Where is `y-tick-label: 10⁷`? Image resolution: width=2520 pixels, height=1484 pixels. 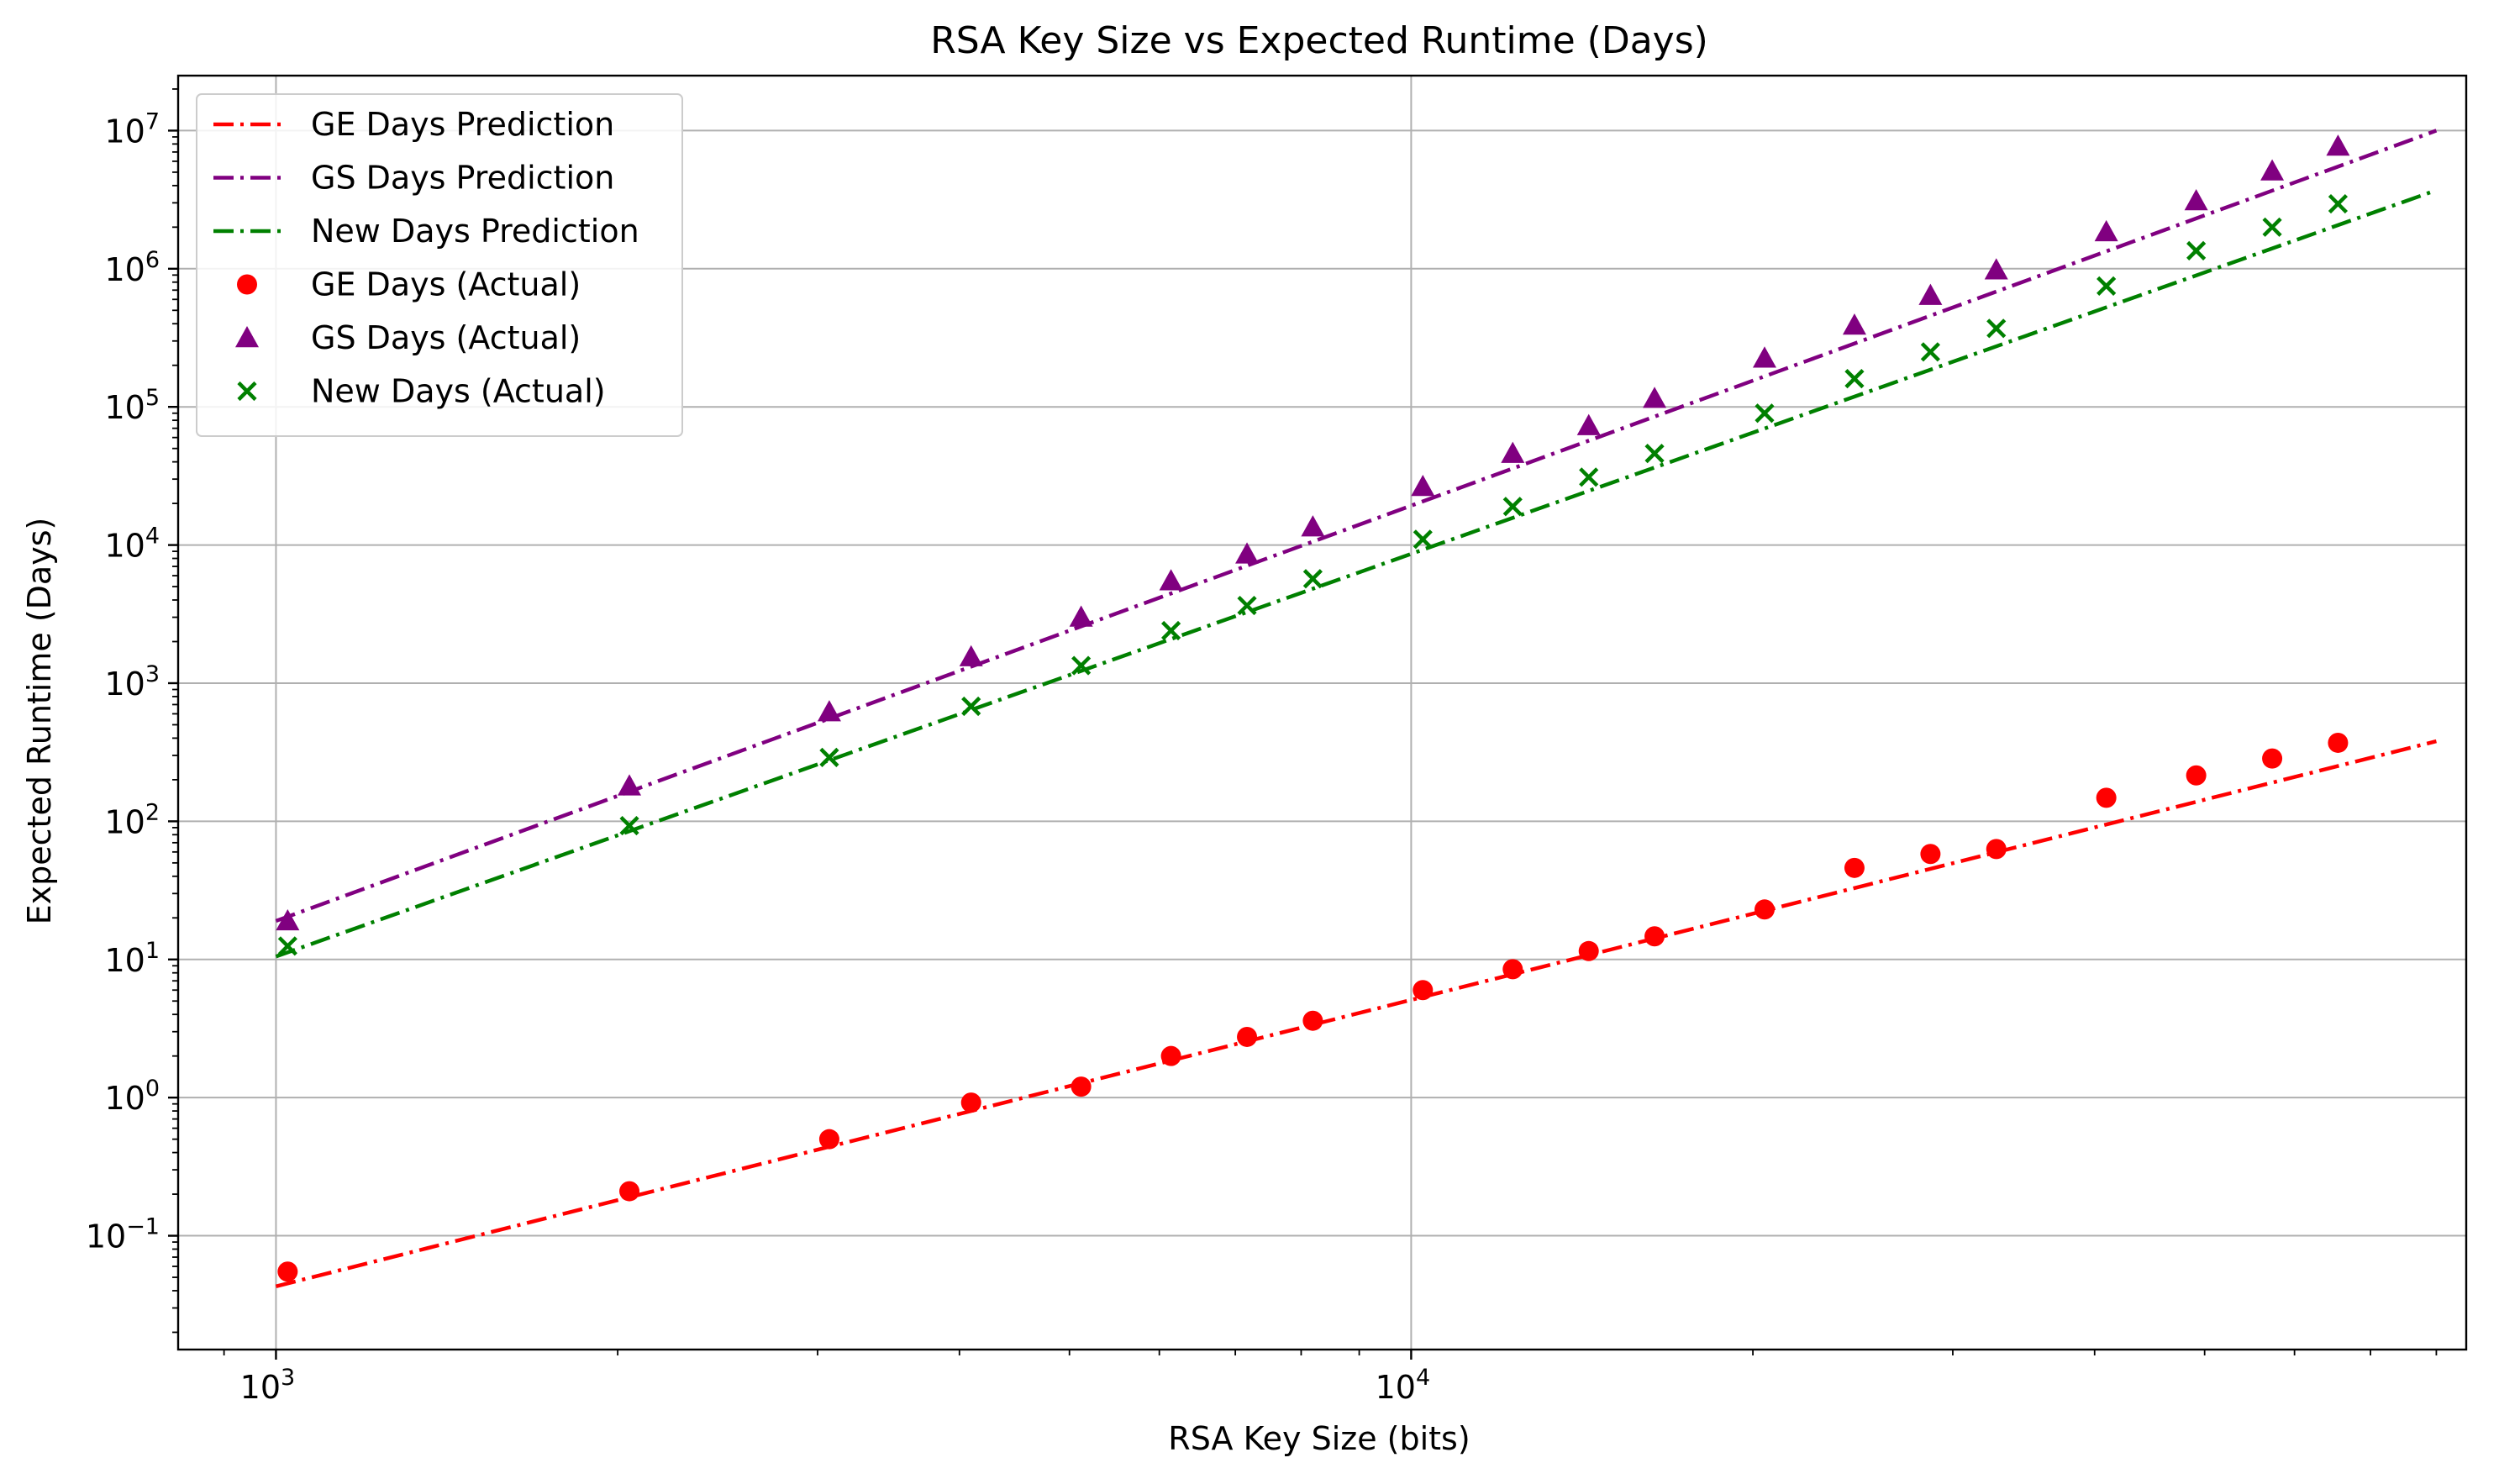
y-tick-label: 10⁷ is located at coordinates (132, 129).